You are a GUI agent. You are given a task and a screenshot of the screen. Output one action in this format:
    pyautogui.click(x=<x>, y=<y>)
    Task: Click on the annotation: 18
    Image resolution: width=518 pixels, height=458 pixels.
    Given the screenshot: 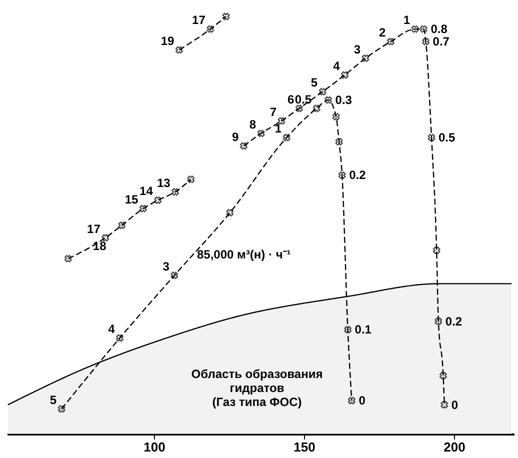 What is the action you would take?
    pyautogui.click(x=99, y=246)
    